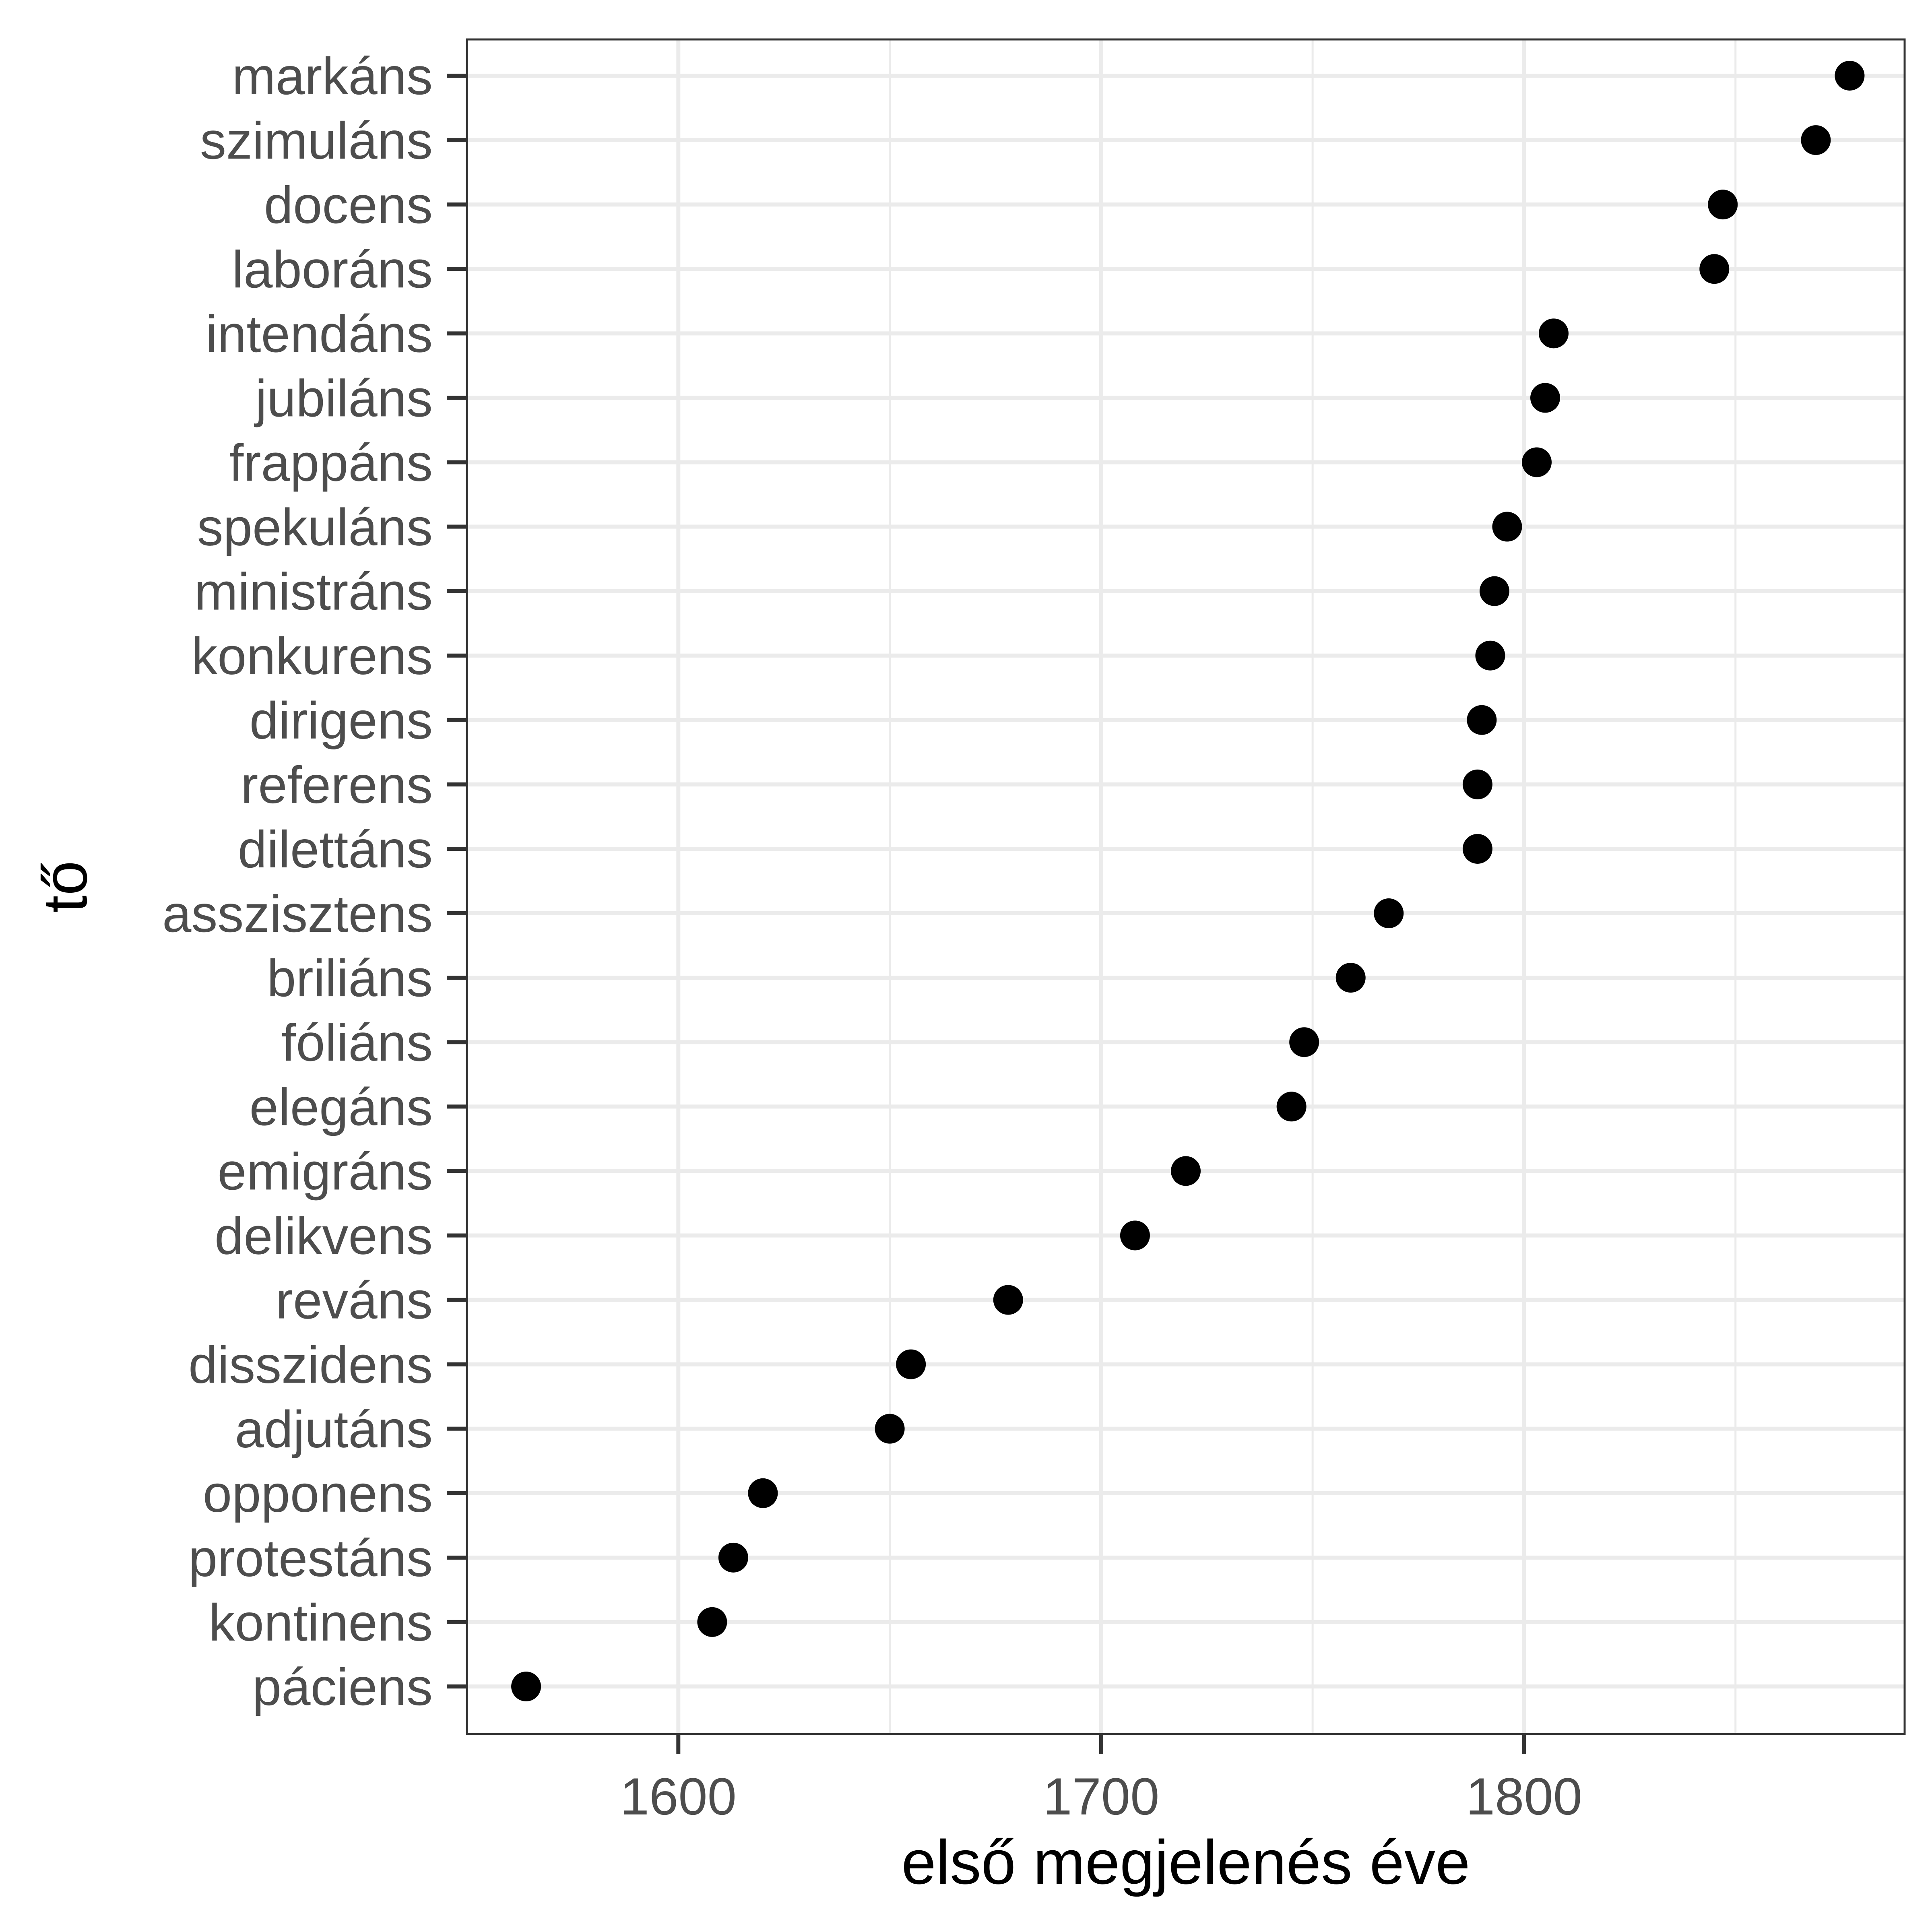  I want to click on x-axis: 1600 1700 1800, so click(1101, 1780).